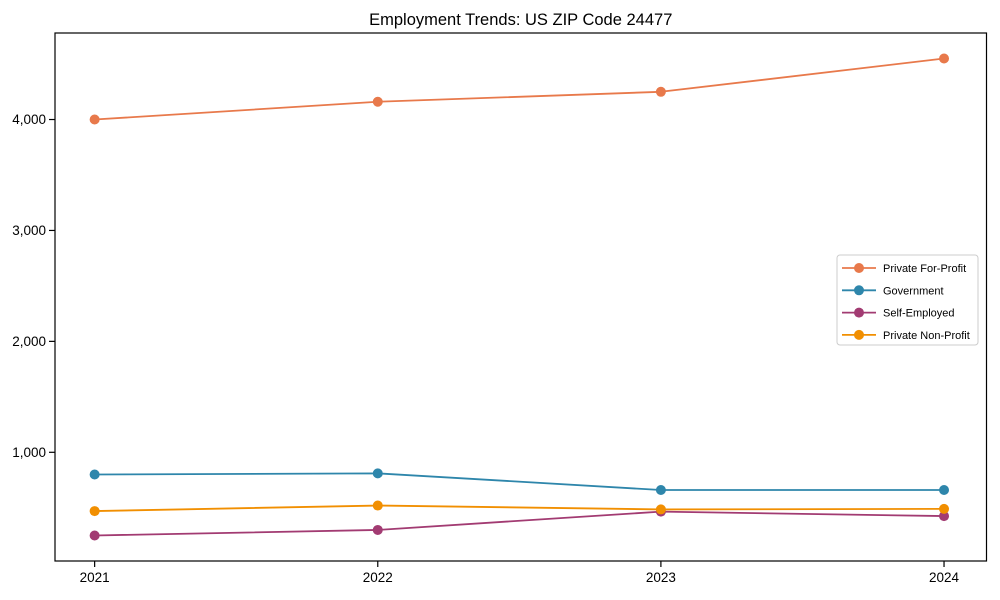 This screenshot has width=1000, height=600. I want to click on series-line-private-non-profit, so click(519, 508).